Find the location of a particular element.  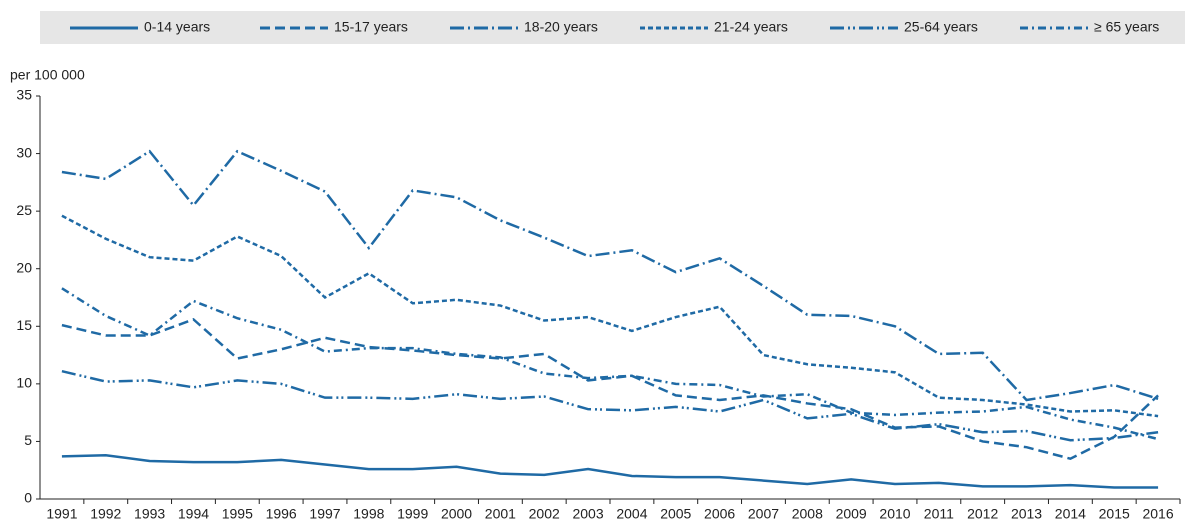

x-tick-label: 2004 is located at coordinates (631, 514).